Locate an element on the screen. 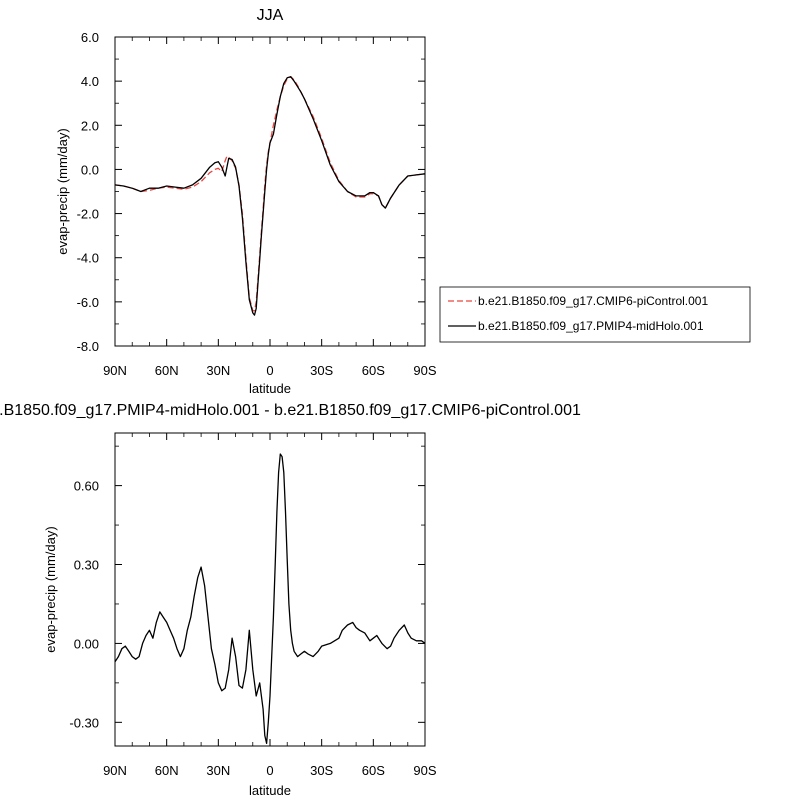 Image resolution: width=800 pixels, height=800 pixels. legend-box is located at coordinates (595, 314).